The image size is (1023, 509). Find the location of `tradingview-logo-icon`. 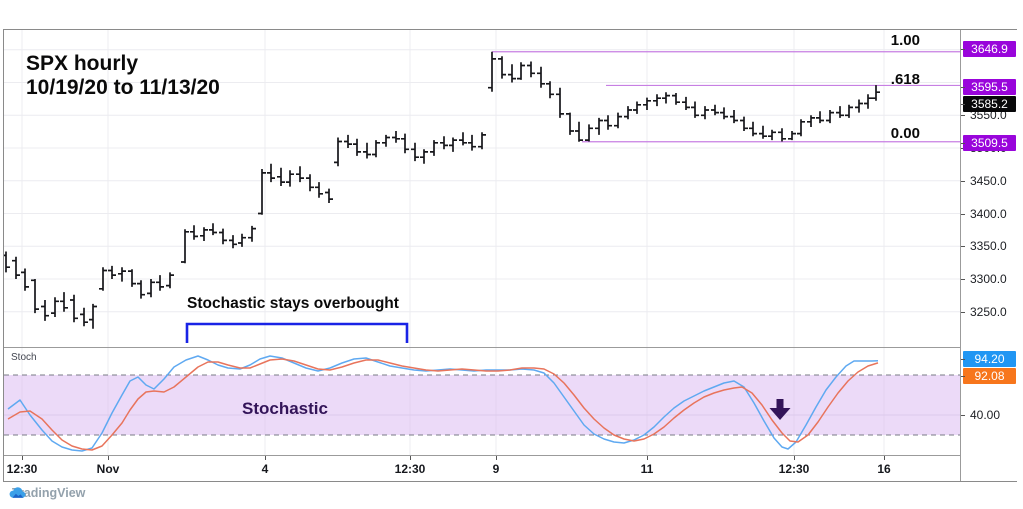

tradingview-logo-icon is located at coordinates (17, 492).